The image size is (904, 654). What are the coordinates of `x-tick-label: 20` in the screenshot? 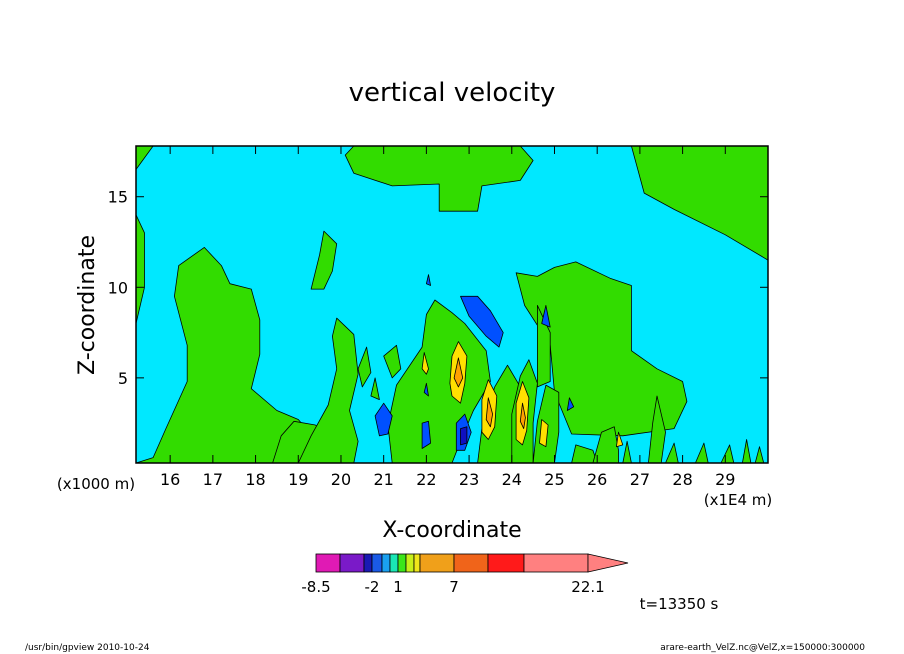 It's located at (341, 479).